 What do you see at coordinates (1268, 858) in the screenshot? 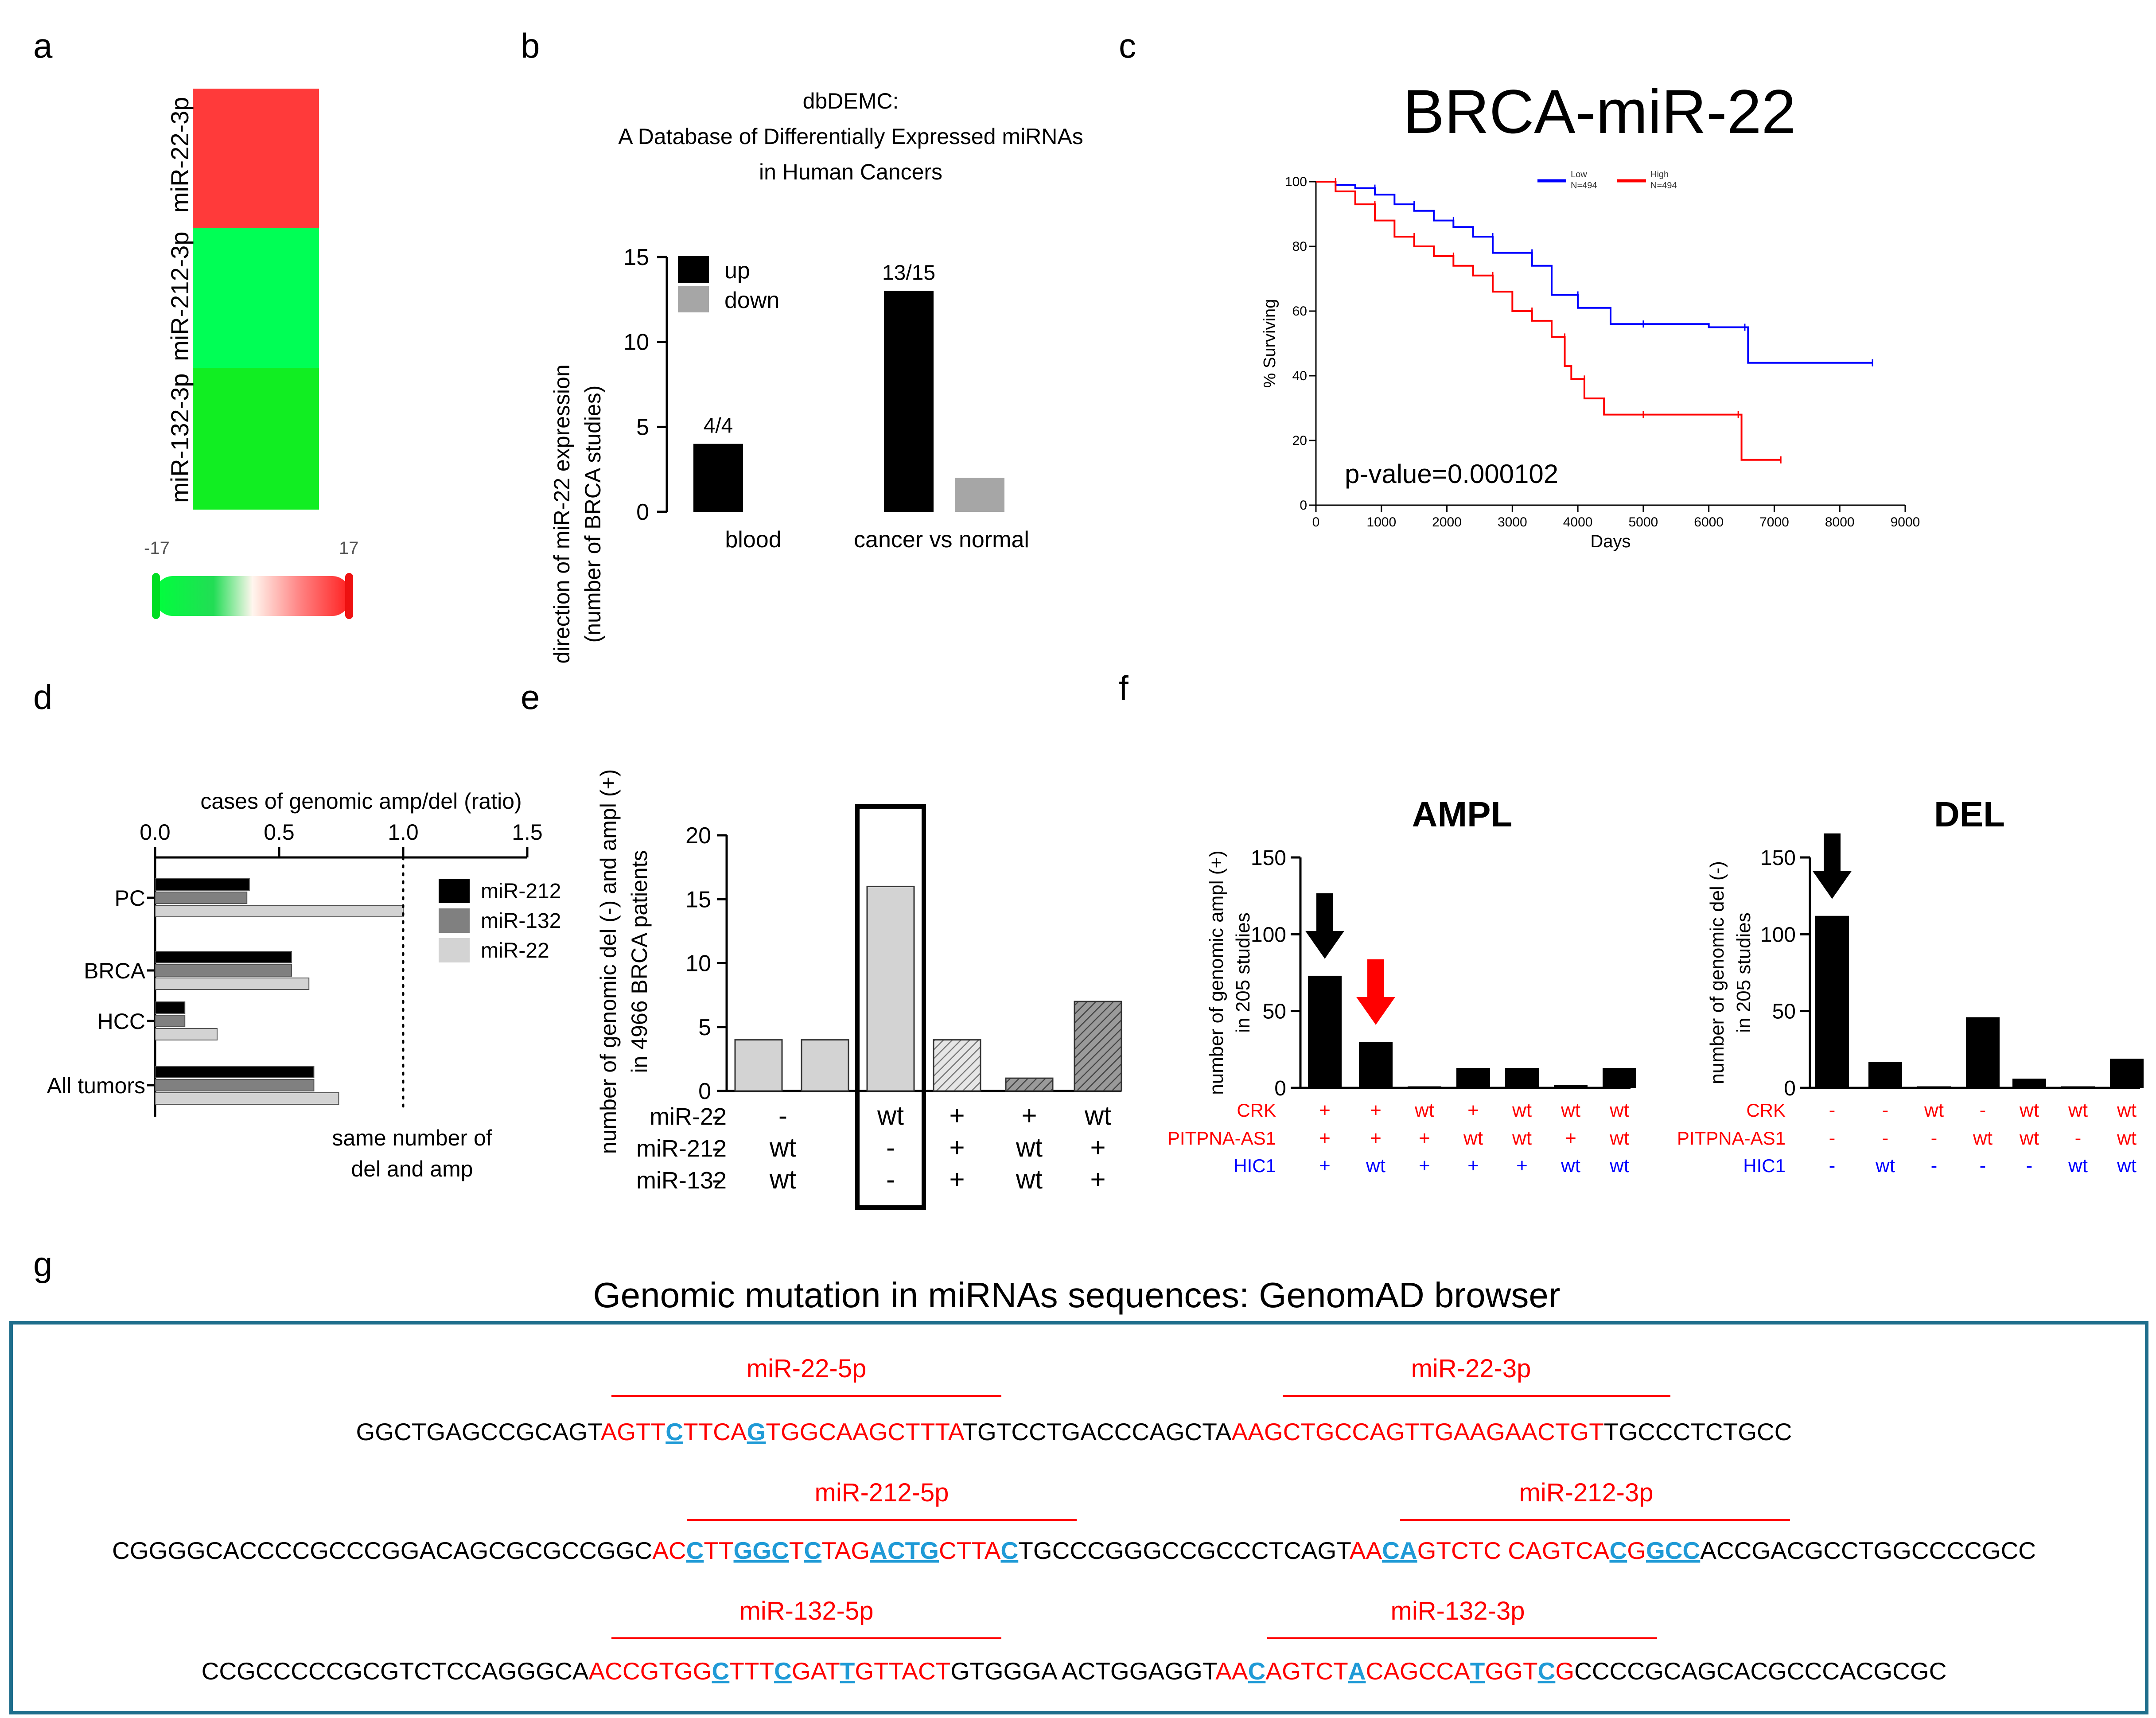
I see `chart-f-ampl-ytick-label: 150` at bounding box center [1268, 858].